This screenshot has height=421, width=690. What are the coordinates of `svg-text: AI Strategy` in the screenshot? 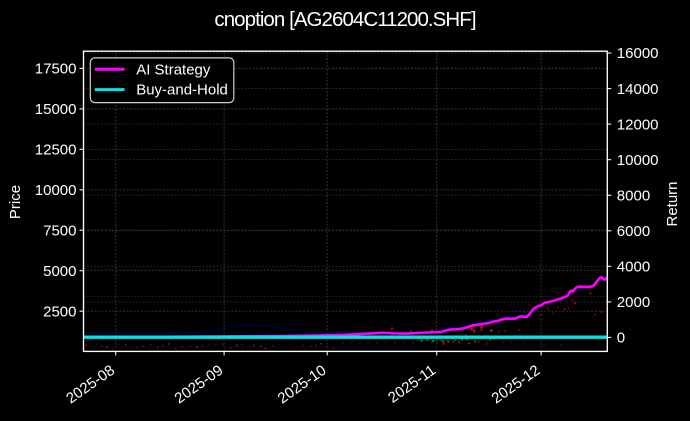 It's located at (173, 69).